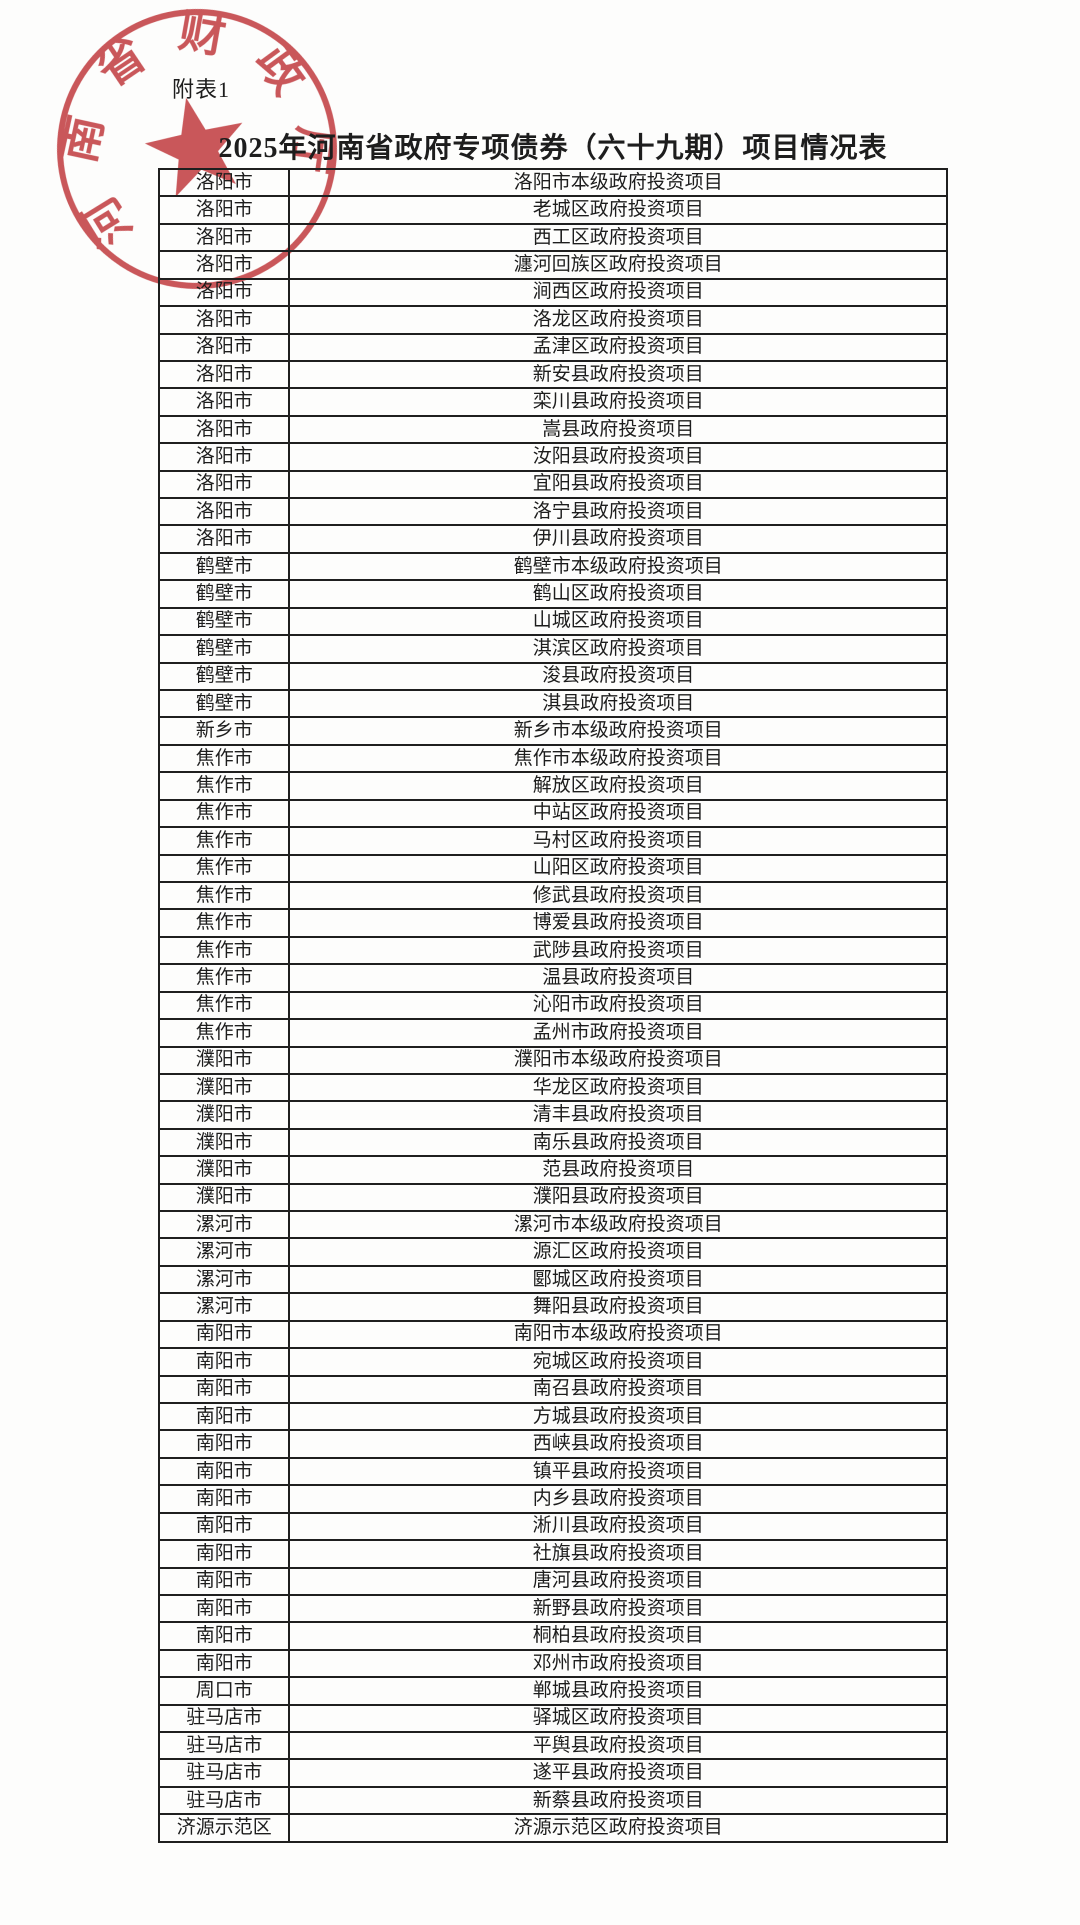 This screenshot has height=1925, width=1080. What do you see at coordinates (618, 374) in the screenshot?
I see `project-cell: 新安县政府投资项目` at bounding box center [618, 374].